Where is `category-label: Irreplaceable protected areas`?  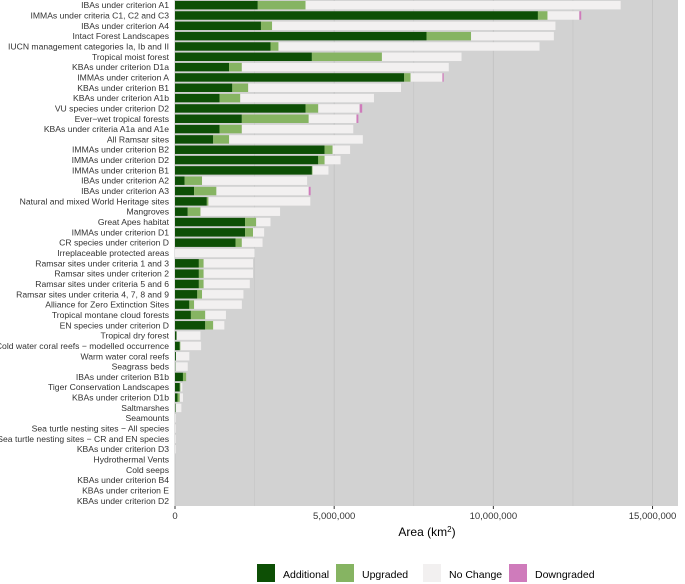 category-label: Irreplaceable protected areas is located at coordinates (113, 253).